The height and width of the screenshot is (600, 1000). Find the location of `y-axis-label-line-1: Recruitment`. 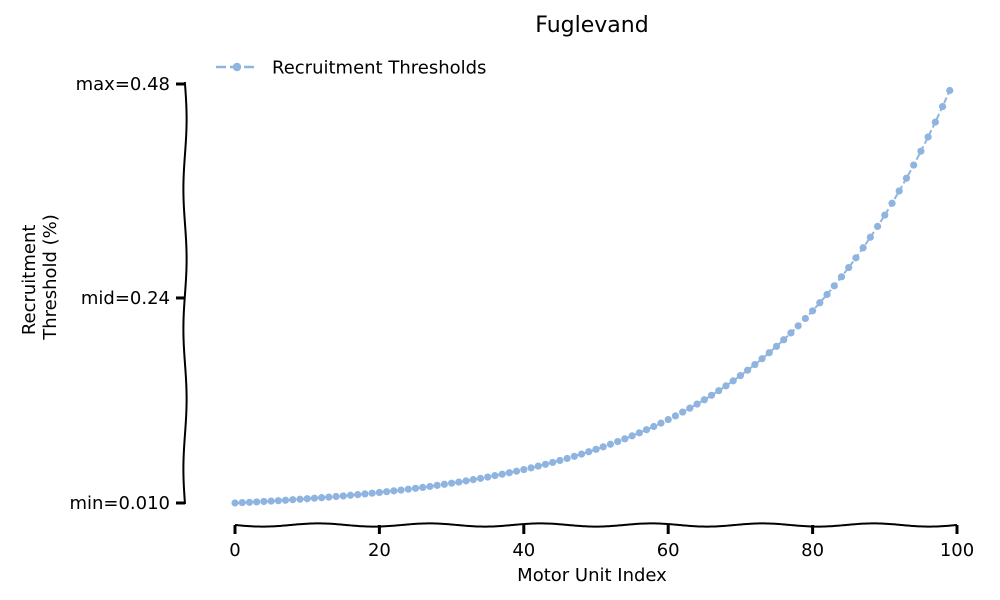

y-axis-label-line-1: Recruitment is located at coordinates (29, 280).